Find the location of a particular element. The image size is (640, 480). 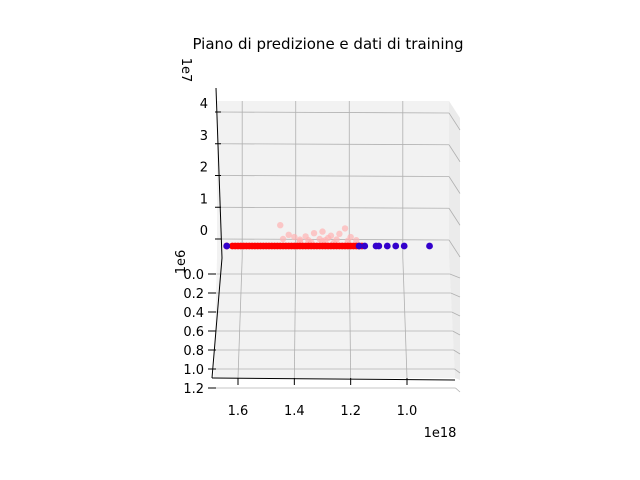

back-pane is located at coordinates (333, 179).